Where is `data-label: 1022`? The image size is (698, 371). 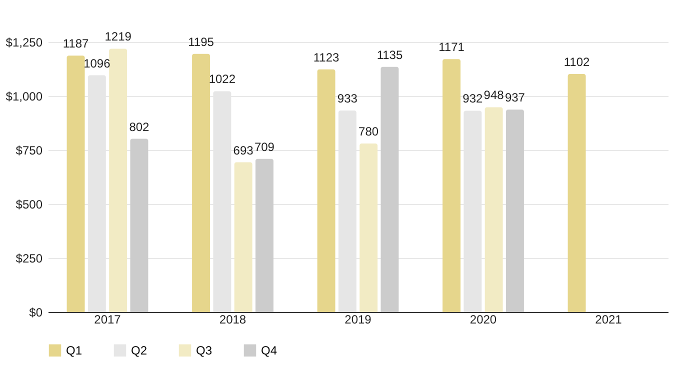 data-label: 1022 is located at coordinates (222, 79).